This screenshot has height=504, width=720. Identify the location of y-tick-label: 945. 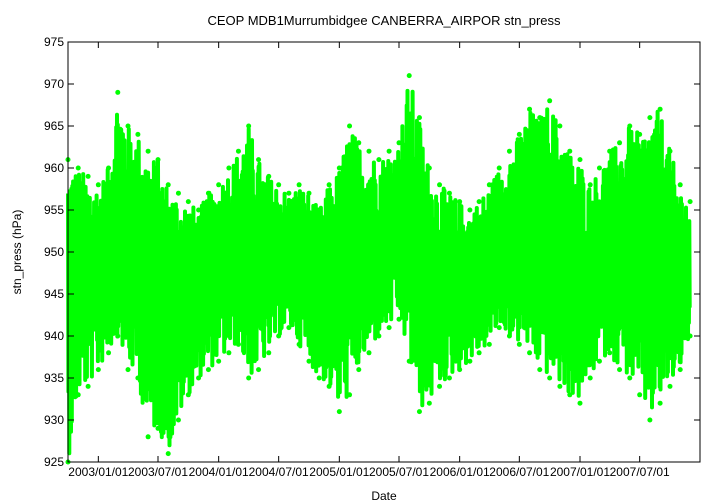
(54, 294).